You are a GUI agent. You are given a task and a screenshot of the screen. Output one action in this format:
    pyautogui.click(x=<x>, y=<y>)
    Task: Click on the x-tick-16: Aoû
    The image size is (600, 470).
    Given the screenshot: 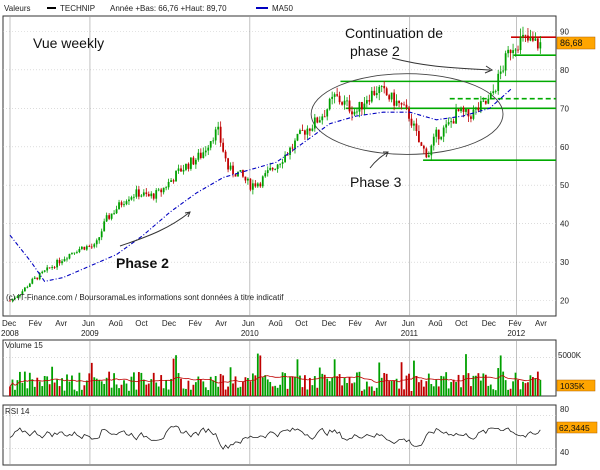 What is the action you would take?
    pyautogui.click(x=435, y=323)
    